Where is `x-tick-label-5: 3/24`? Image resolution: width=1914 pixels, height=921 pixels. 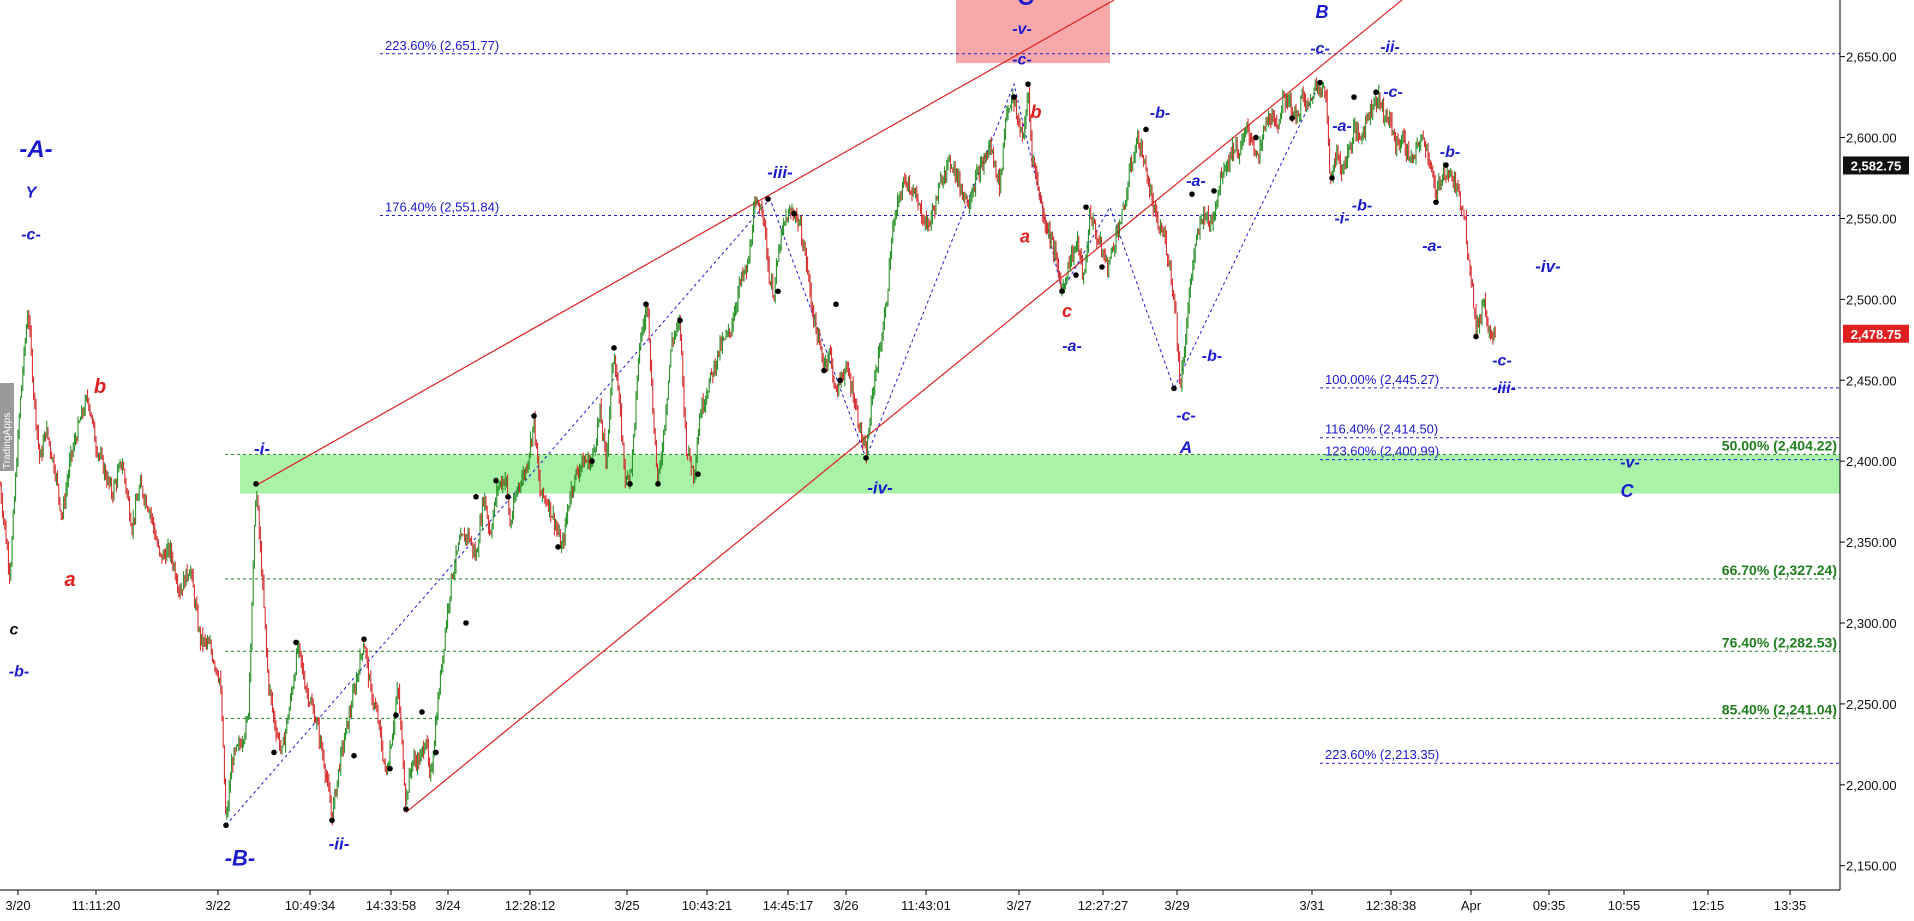
x-tick-label-5: 3/24 is located at coordinates (447, 905).